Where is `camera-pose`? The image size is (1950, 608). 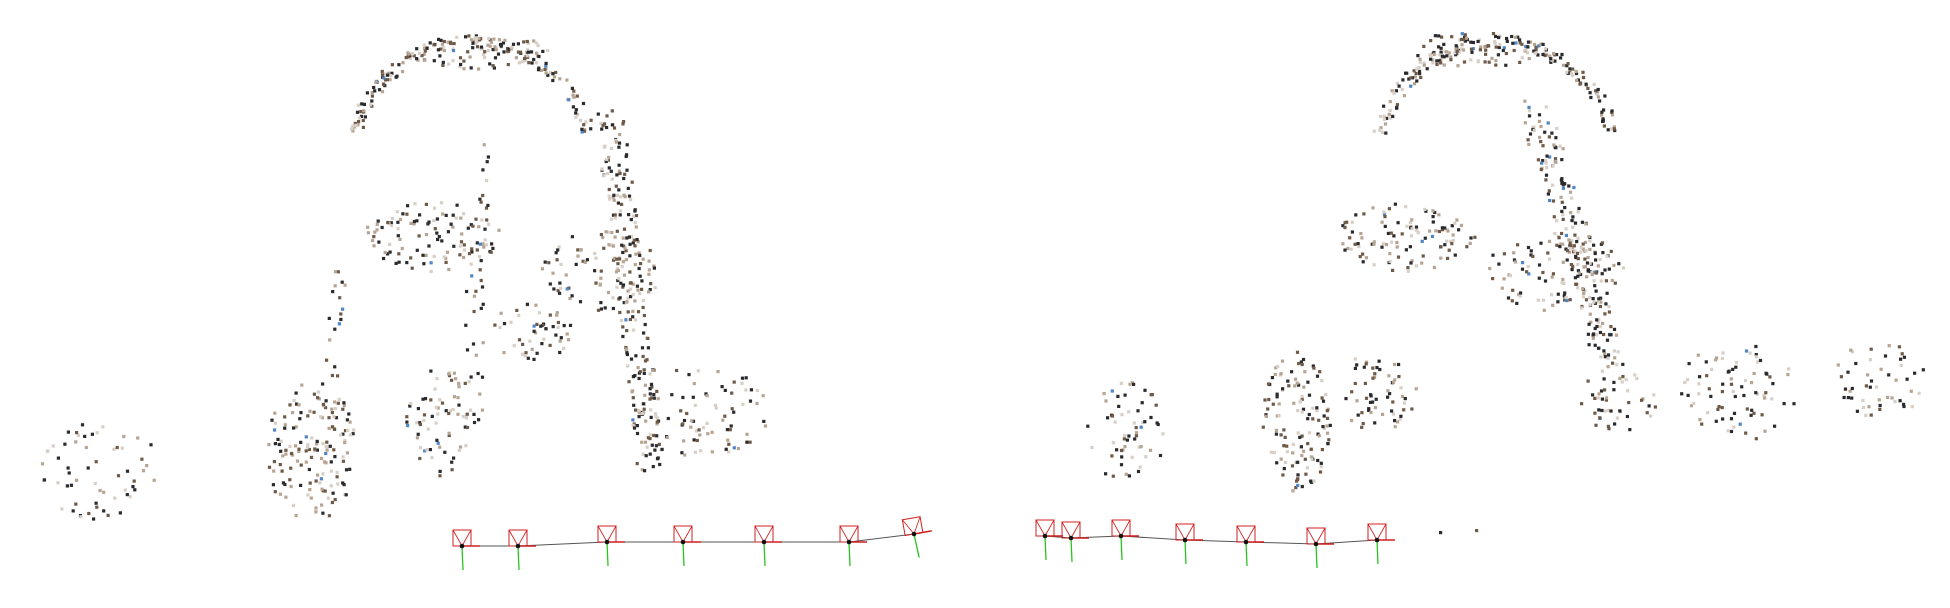
camera-pose is located at coordinates (853, 546).